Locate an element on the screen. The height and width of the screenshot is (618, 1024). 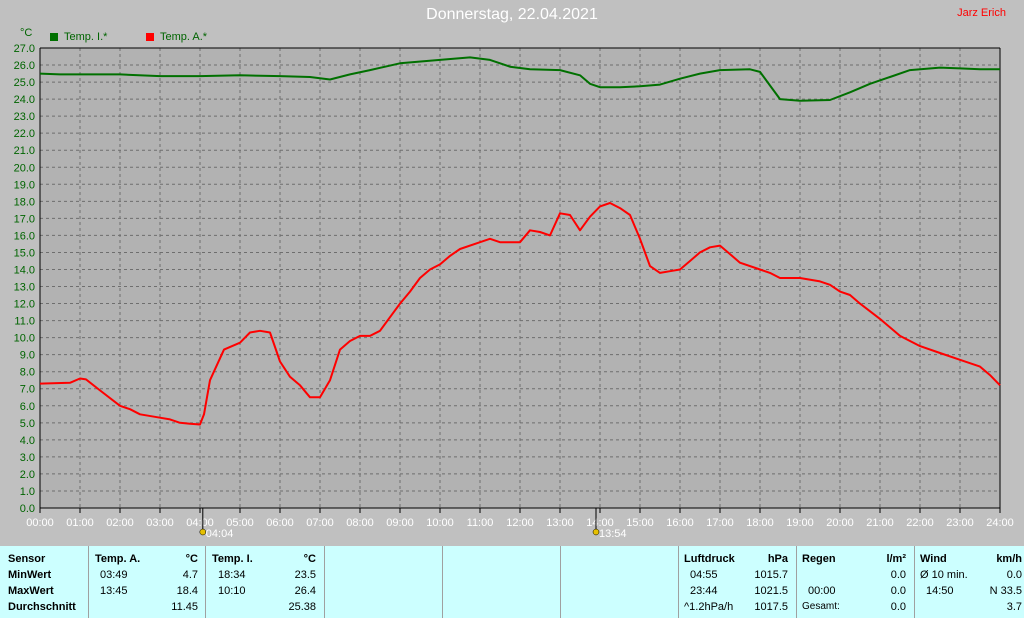
legend-label-inside: Temp. I.* is located at coordinates (86, 37).